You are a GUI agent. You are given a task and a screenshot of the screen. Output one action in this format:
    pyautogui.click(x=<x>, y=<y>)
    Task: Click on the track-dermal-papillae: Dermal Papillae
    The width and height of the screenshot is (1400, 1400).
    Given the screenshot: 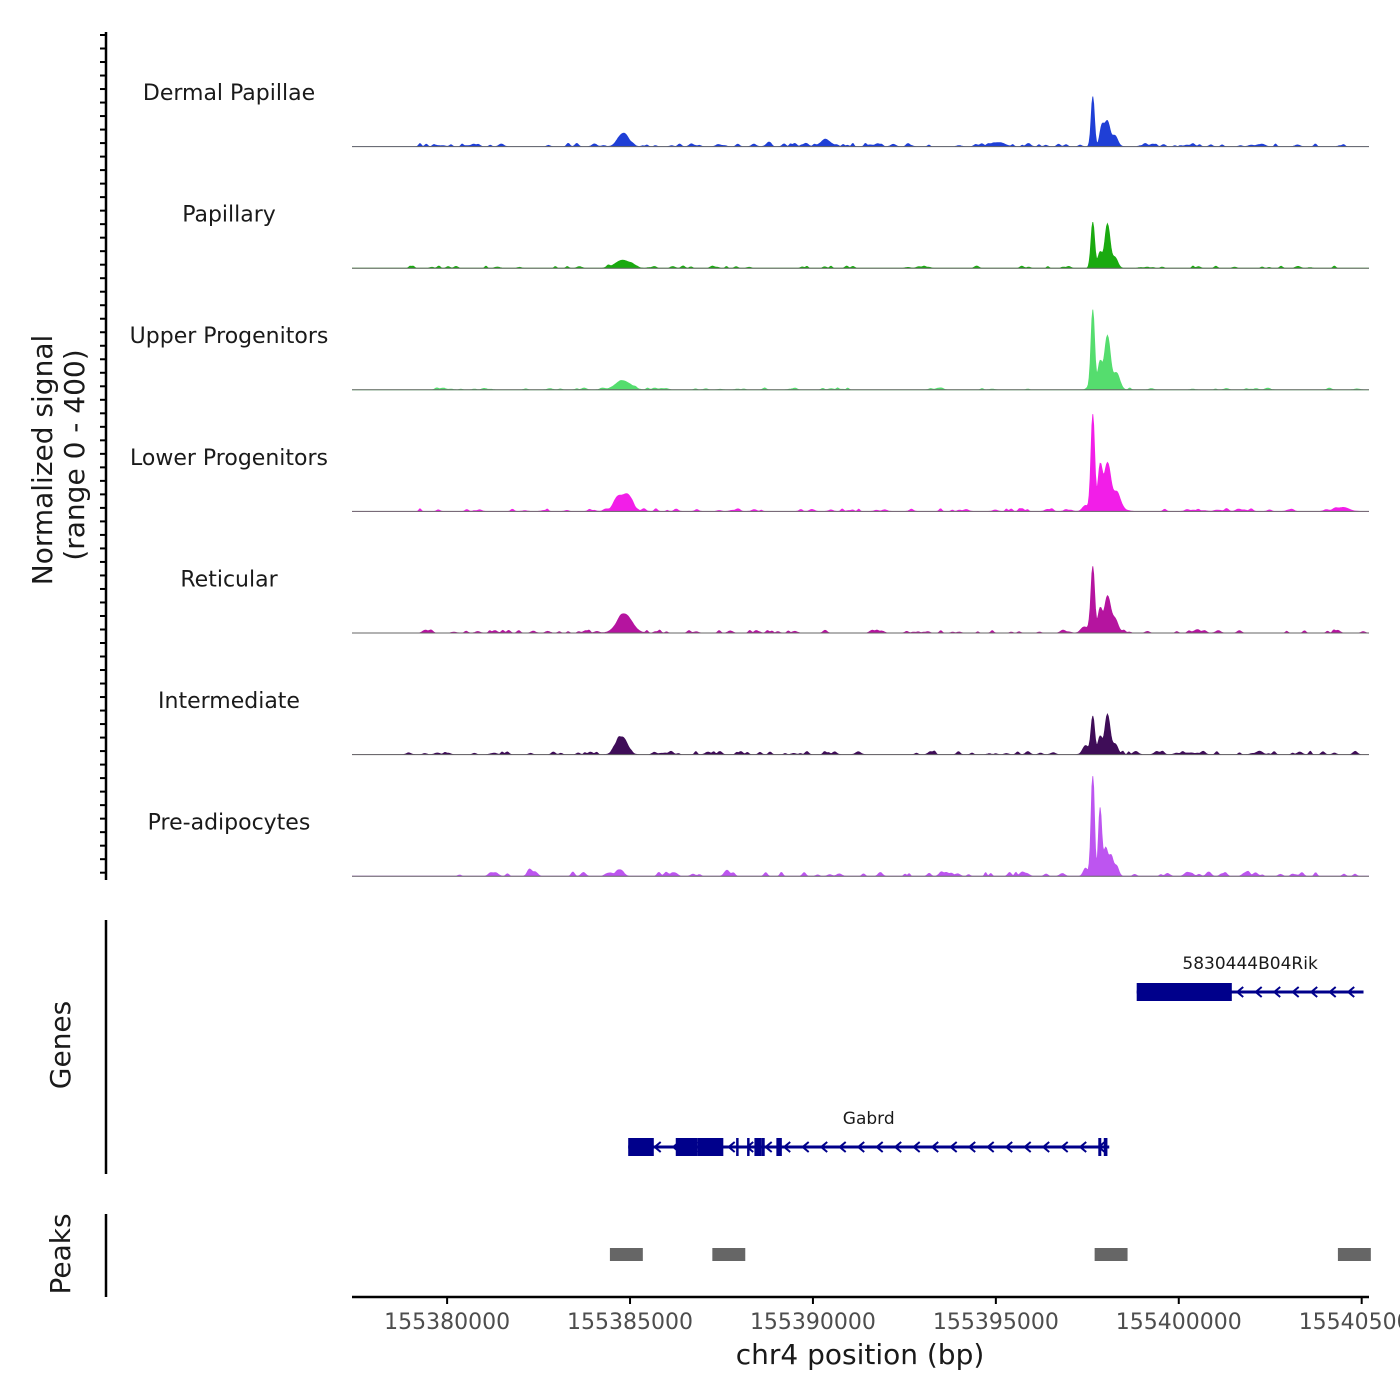 What is the action you would take?
    pyautogui.click(x=734, y=91)
    